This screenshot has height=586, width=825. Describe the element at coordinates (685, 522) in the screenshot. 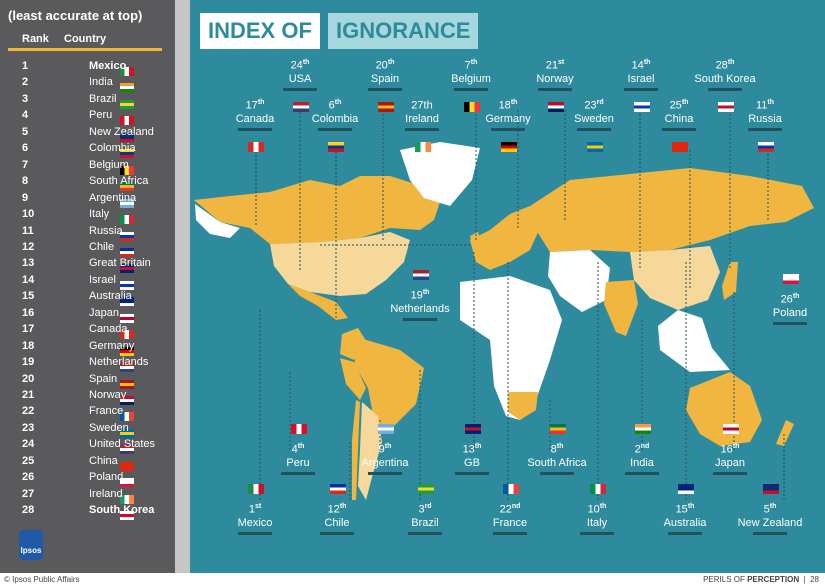

I see `callout-country: Australia` at that location.